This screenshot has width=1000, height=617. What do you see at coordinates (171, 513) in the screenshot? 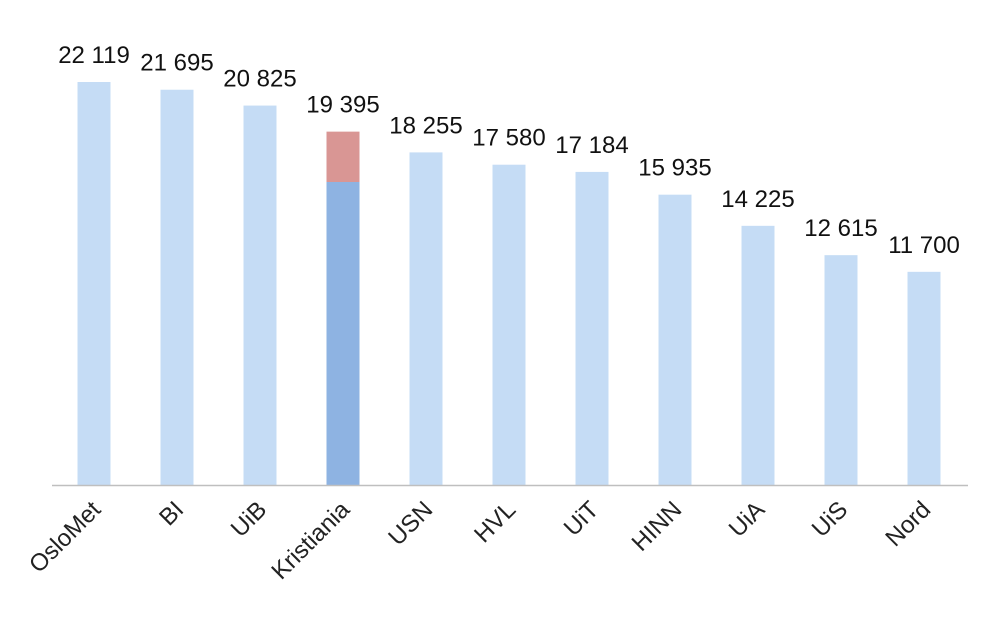
I see `tick-label-bi: BI` at bounding box center [171, 513].